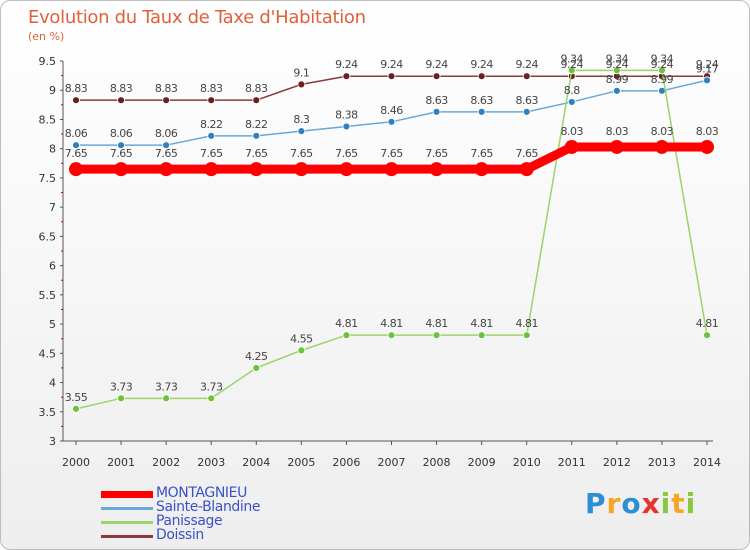  Describe the element at coordinates (52, 266) in the screenshot. I see `y-tick-label: 6` at that location.